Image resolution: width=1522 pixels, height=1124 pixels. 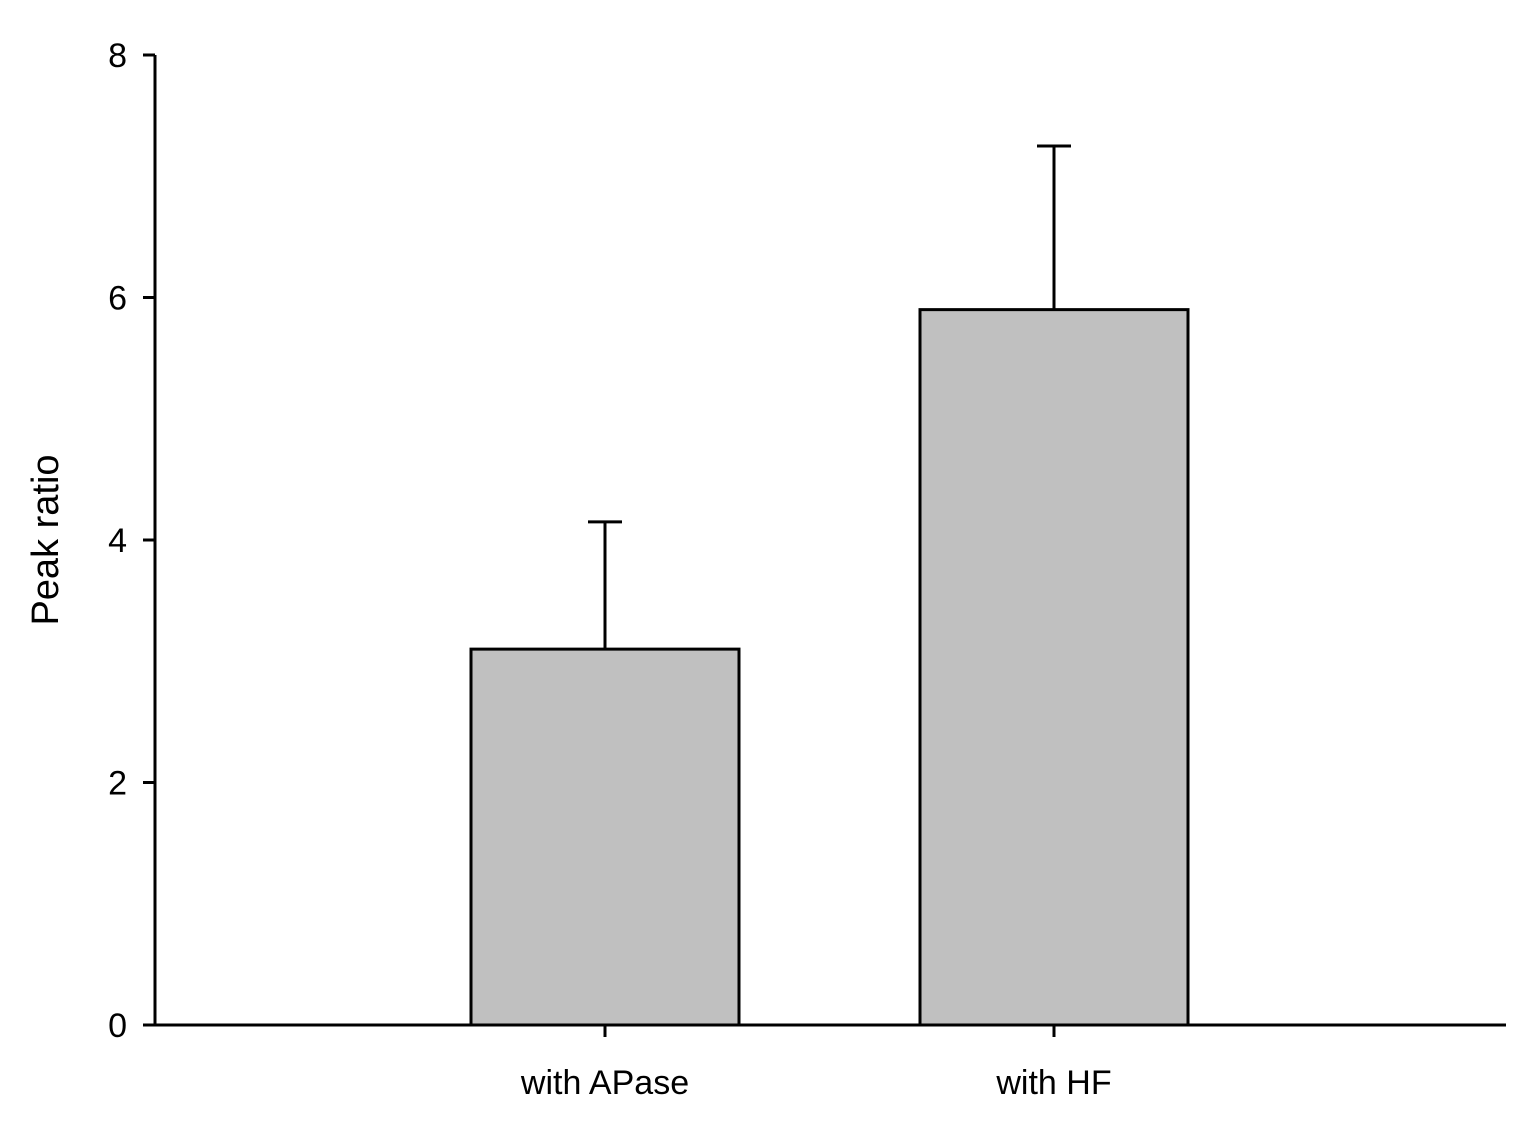 I want to click on y-tick-label: 0, so click(x=117, y=1026).